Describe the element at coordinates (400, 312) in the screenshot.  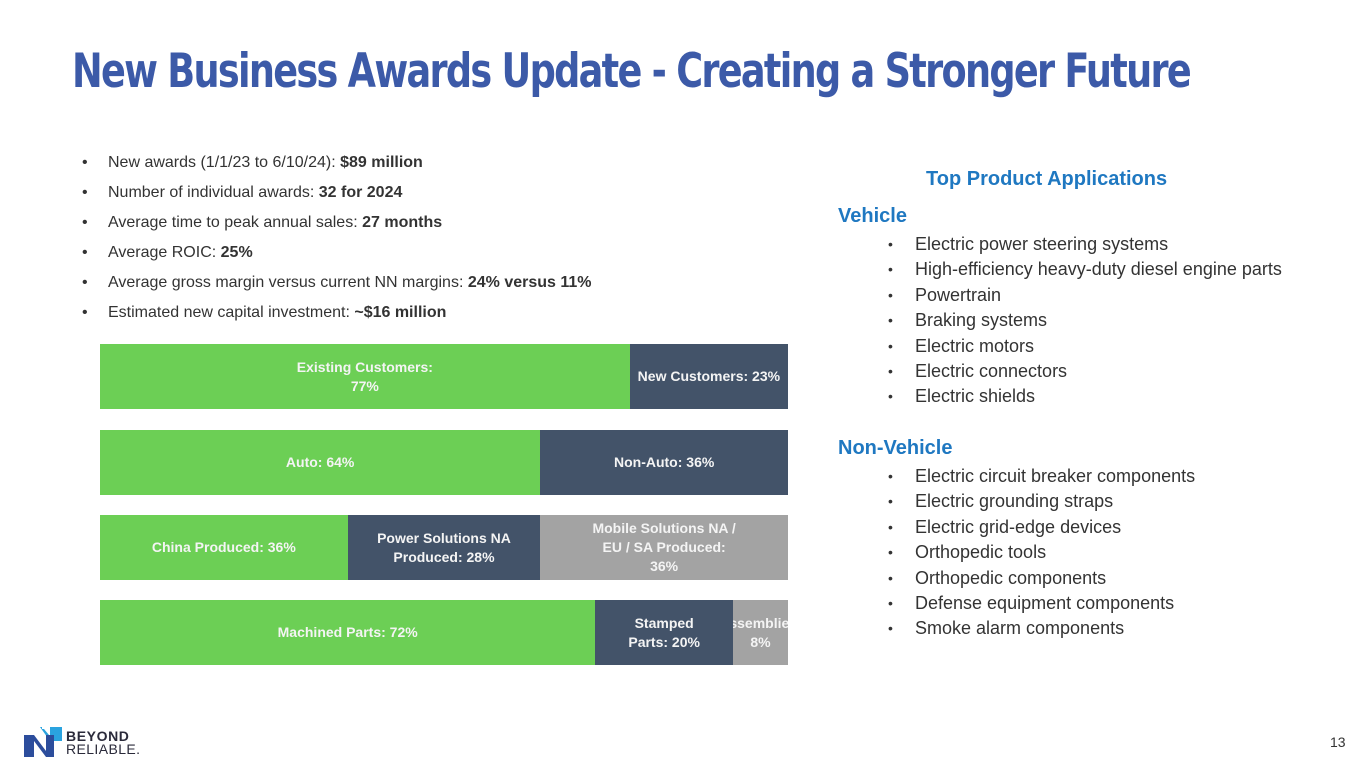
I see `bullet-value: ~$16 million` at that location.